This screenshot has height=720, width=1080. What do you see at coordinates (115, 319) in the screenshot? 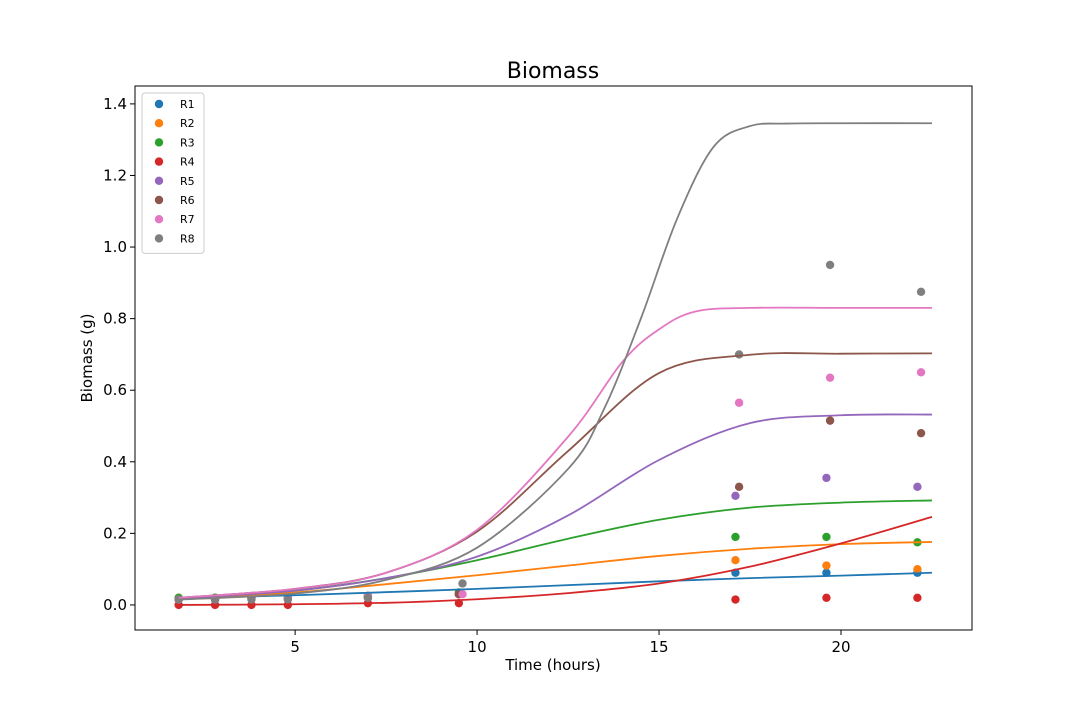
I see `y-tick-label: 0.8` at bounding box center [115, 319].